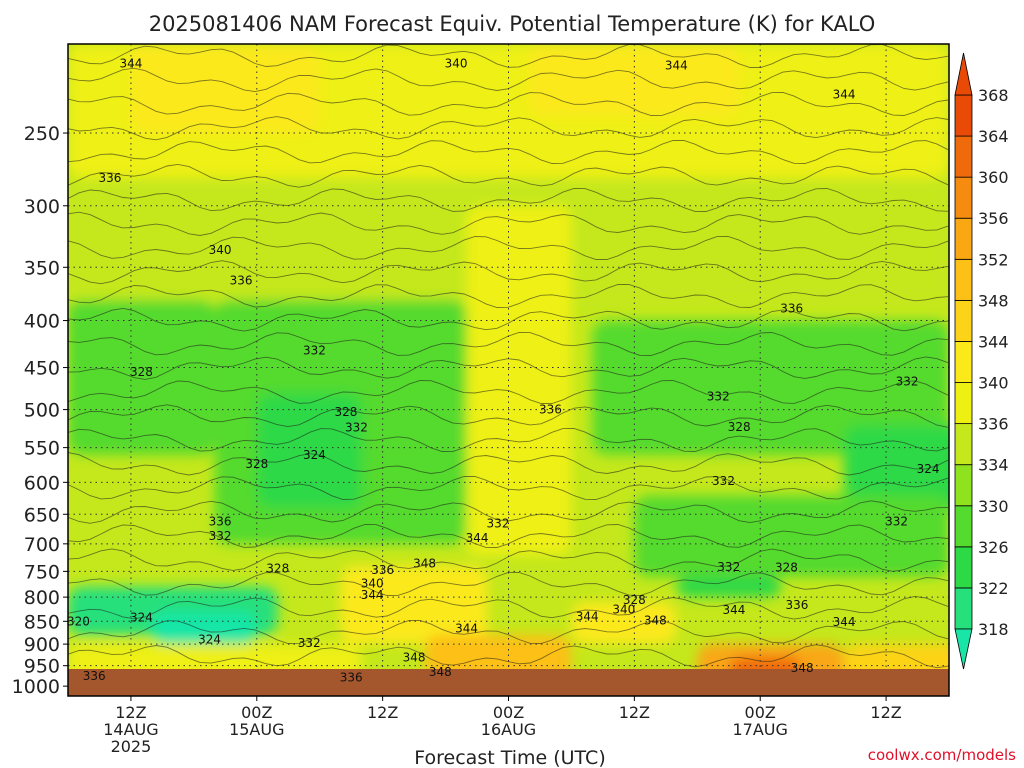  I want to click on colorbar-label: 348, so click(993, 300).